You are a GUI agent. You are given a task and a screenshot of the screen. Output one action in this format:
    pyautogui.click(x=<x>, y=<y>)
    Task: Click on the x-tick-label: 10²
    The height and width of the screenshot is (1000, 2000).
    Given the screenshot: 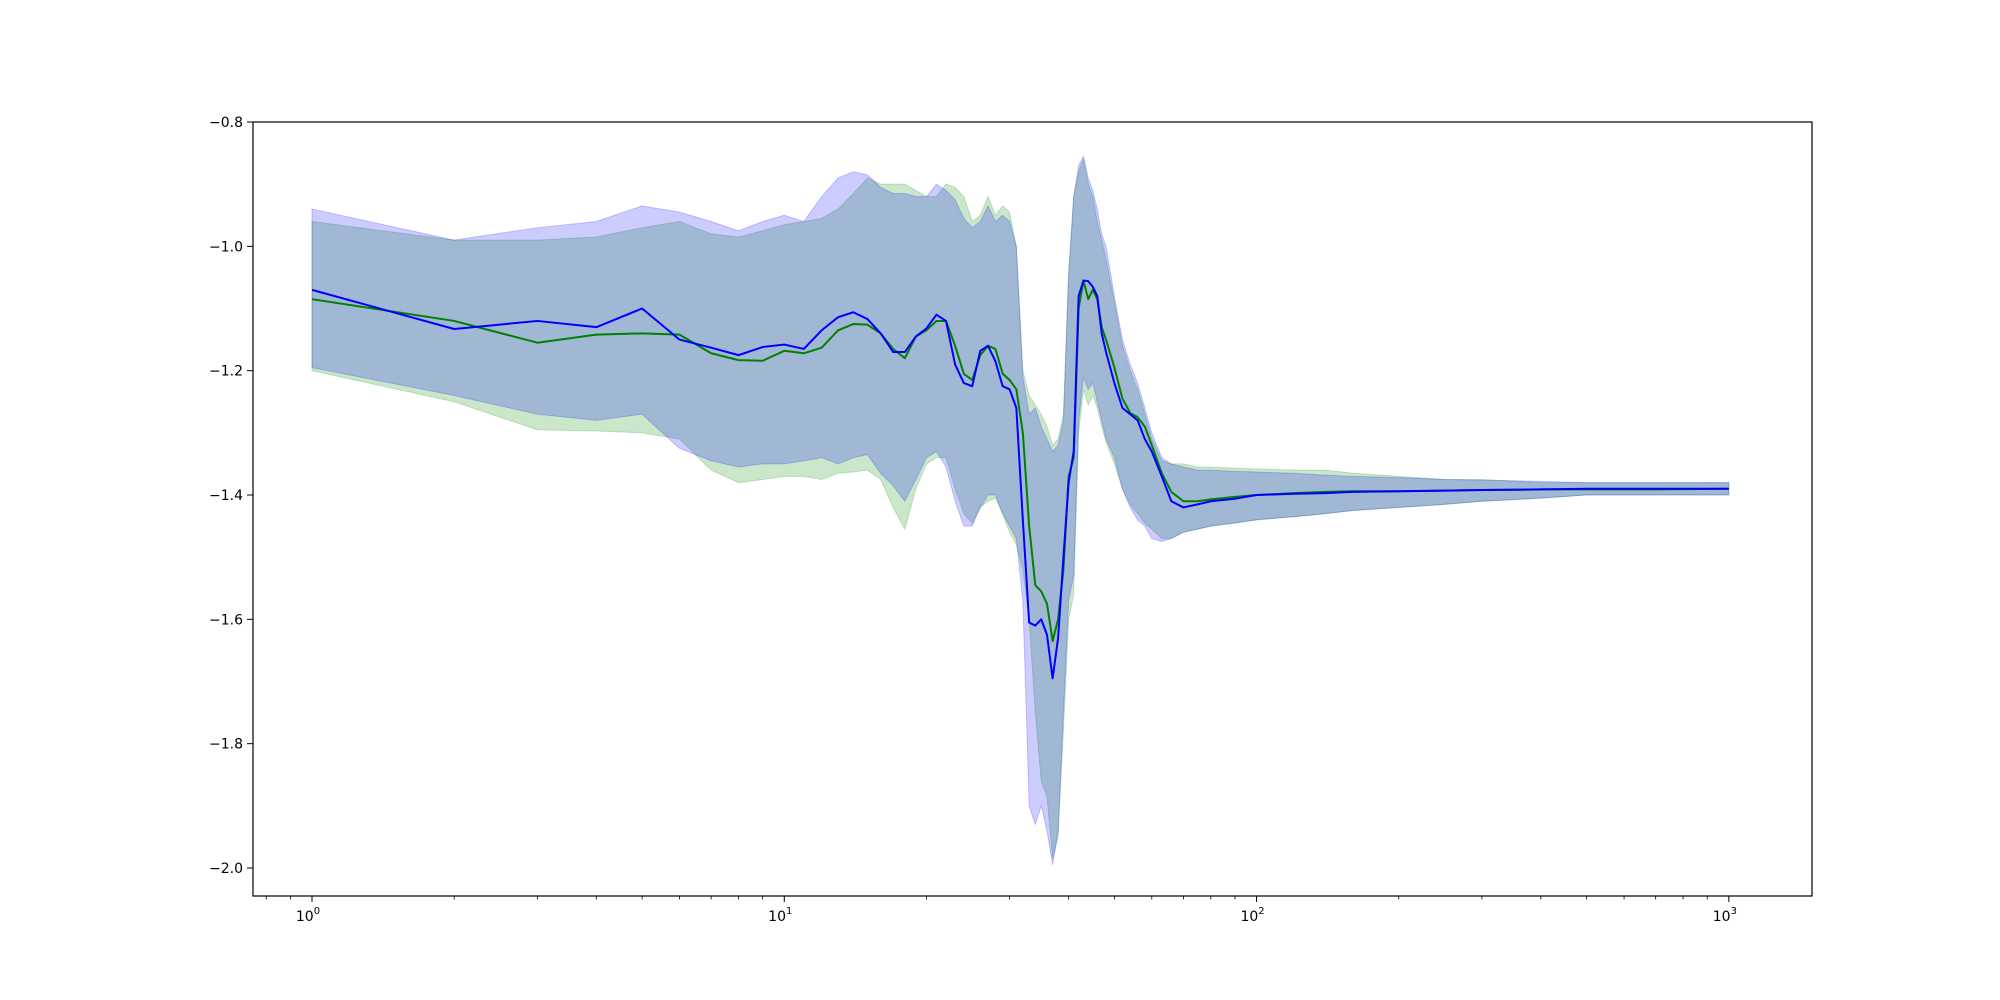 What is the action you would take?
    pyautogui.click(x=1252, y=915)
    